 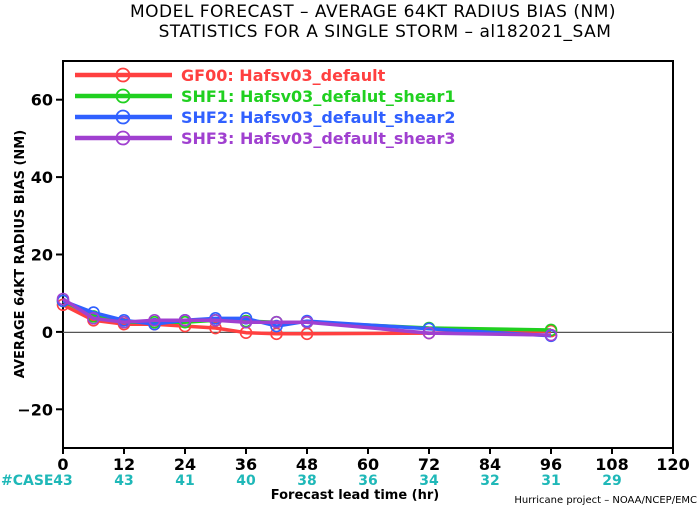 I want to click on x-tick-label: 12, so click(x=124, y=464).